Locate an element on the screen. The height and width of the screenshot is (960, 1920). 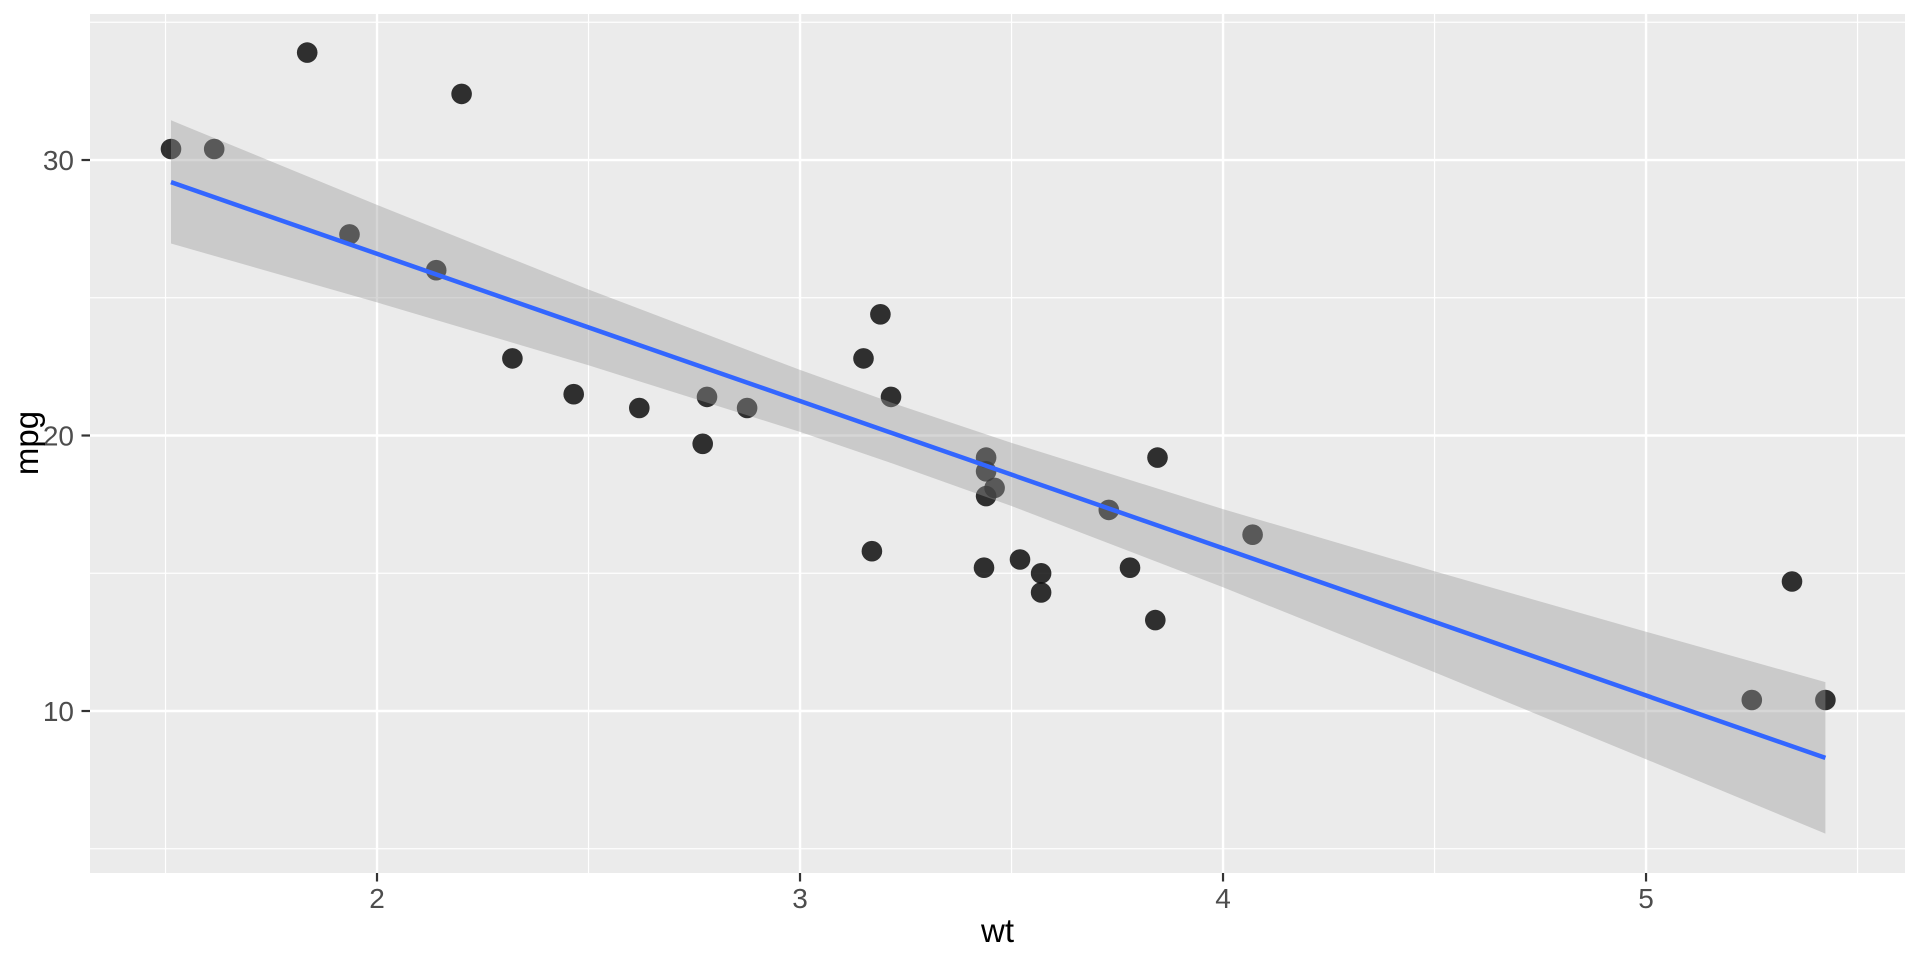
y-tick-label: 20 is located at coordinates (58, 436).